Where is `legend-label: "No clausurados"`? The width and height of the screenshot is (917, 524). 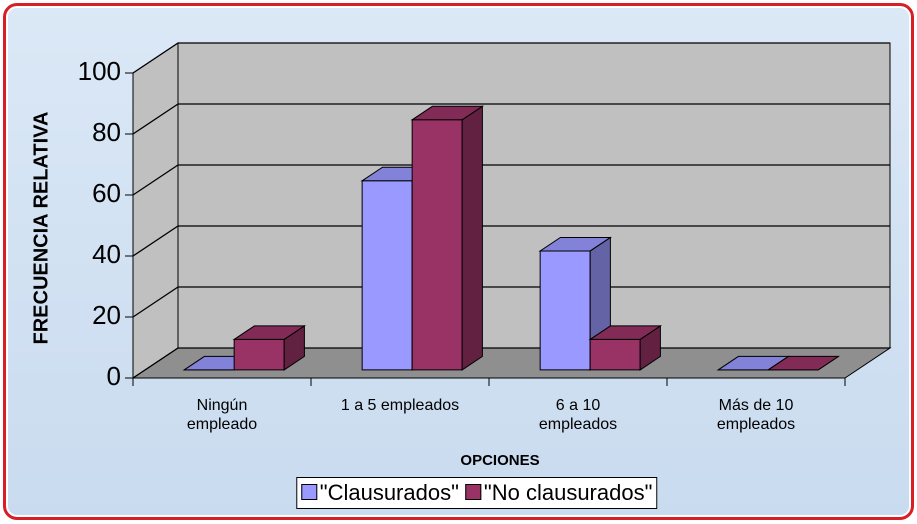
legend-label: "No clausurados" is located at coordinates (568, 492).